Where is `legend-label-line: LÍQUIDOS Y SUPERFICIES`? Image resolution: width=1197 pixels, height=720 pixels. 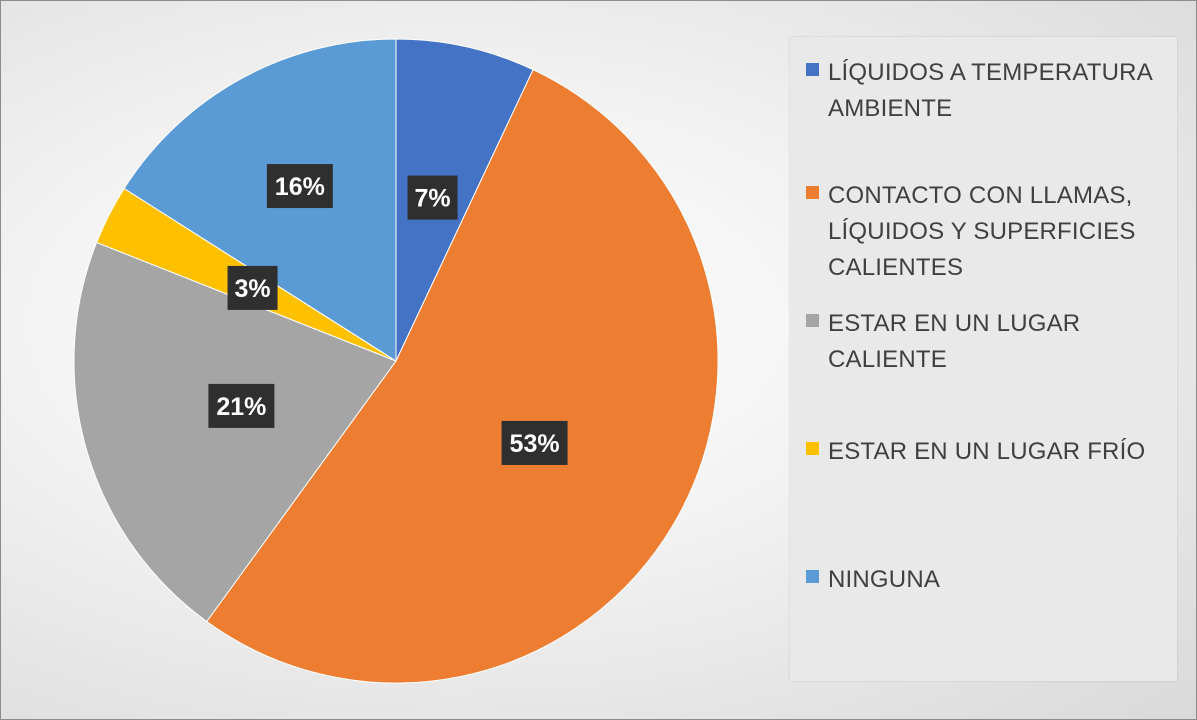 legend-label-line: LÍQUIDOS Y SUPERFICIES is located at coordinates (982, 231).